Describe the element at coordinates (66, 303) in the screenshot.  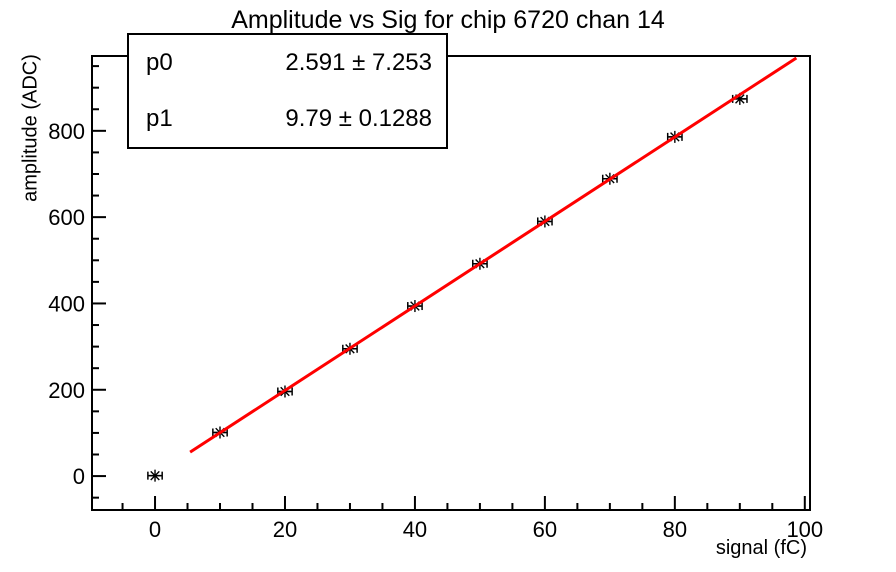
I see `y-tick-label: 400` at that location.